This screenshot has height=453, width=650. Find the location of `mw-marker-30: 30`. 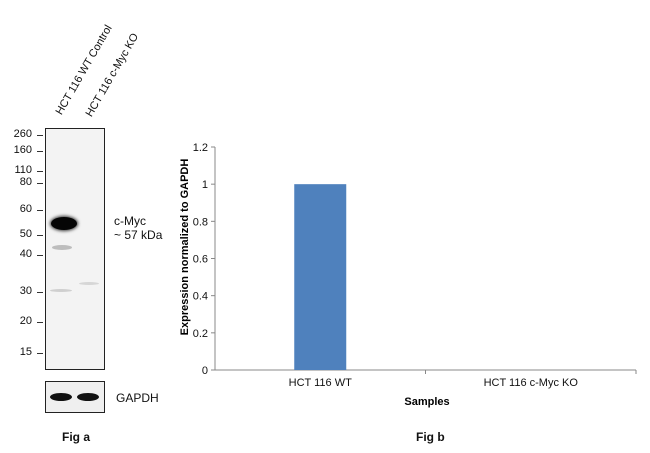

mw-marker-30: 30 is located at coordinates (25, 291).